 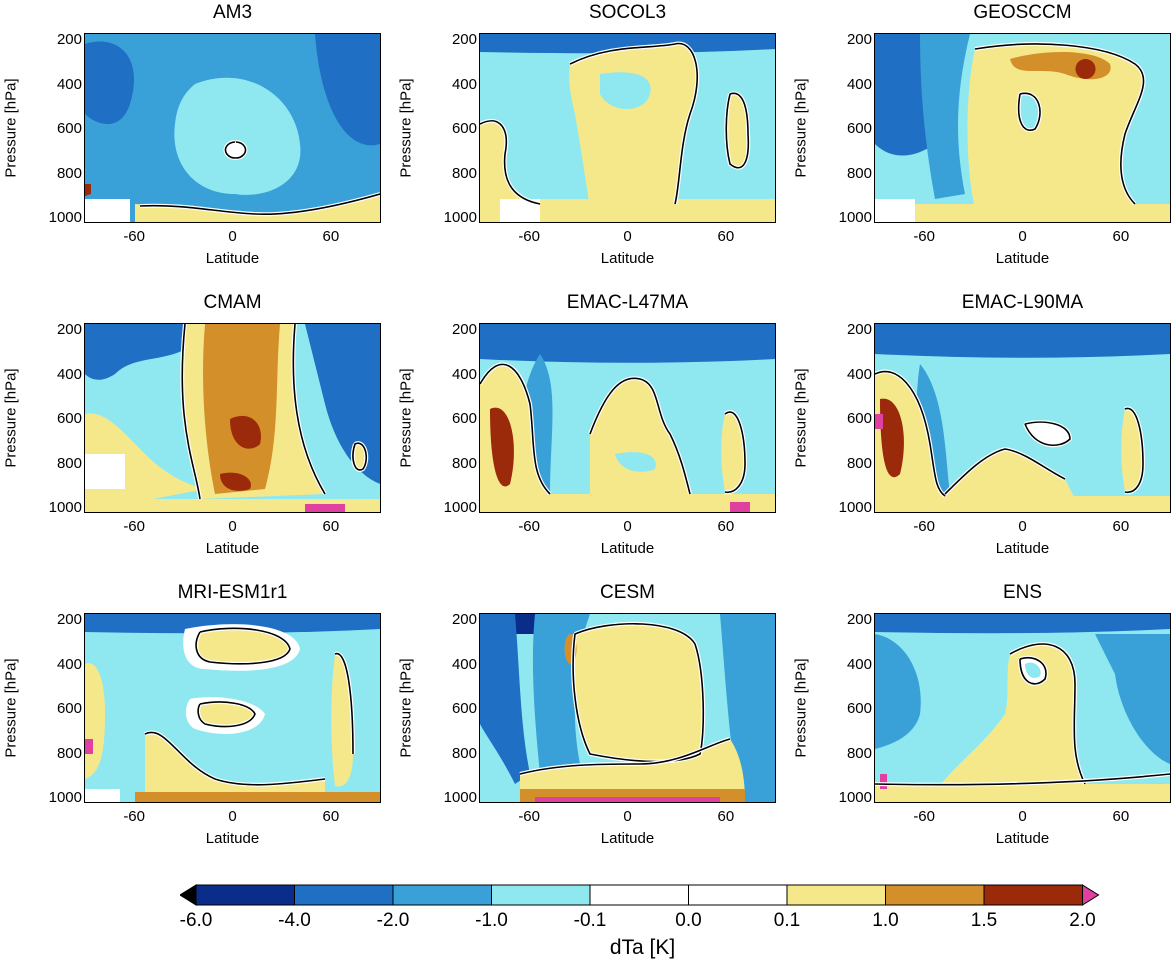 I want to click on panel-title: EMAC-L47MA, so click(x=627, y=302).